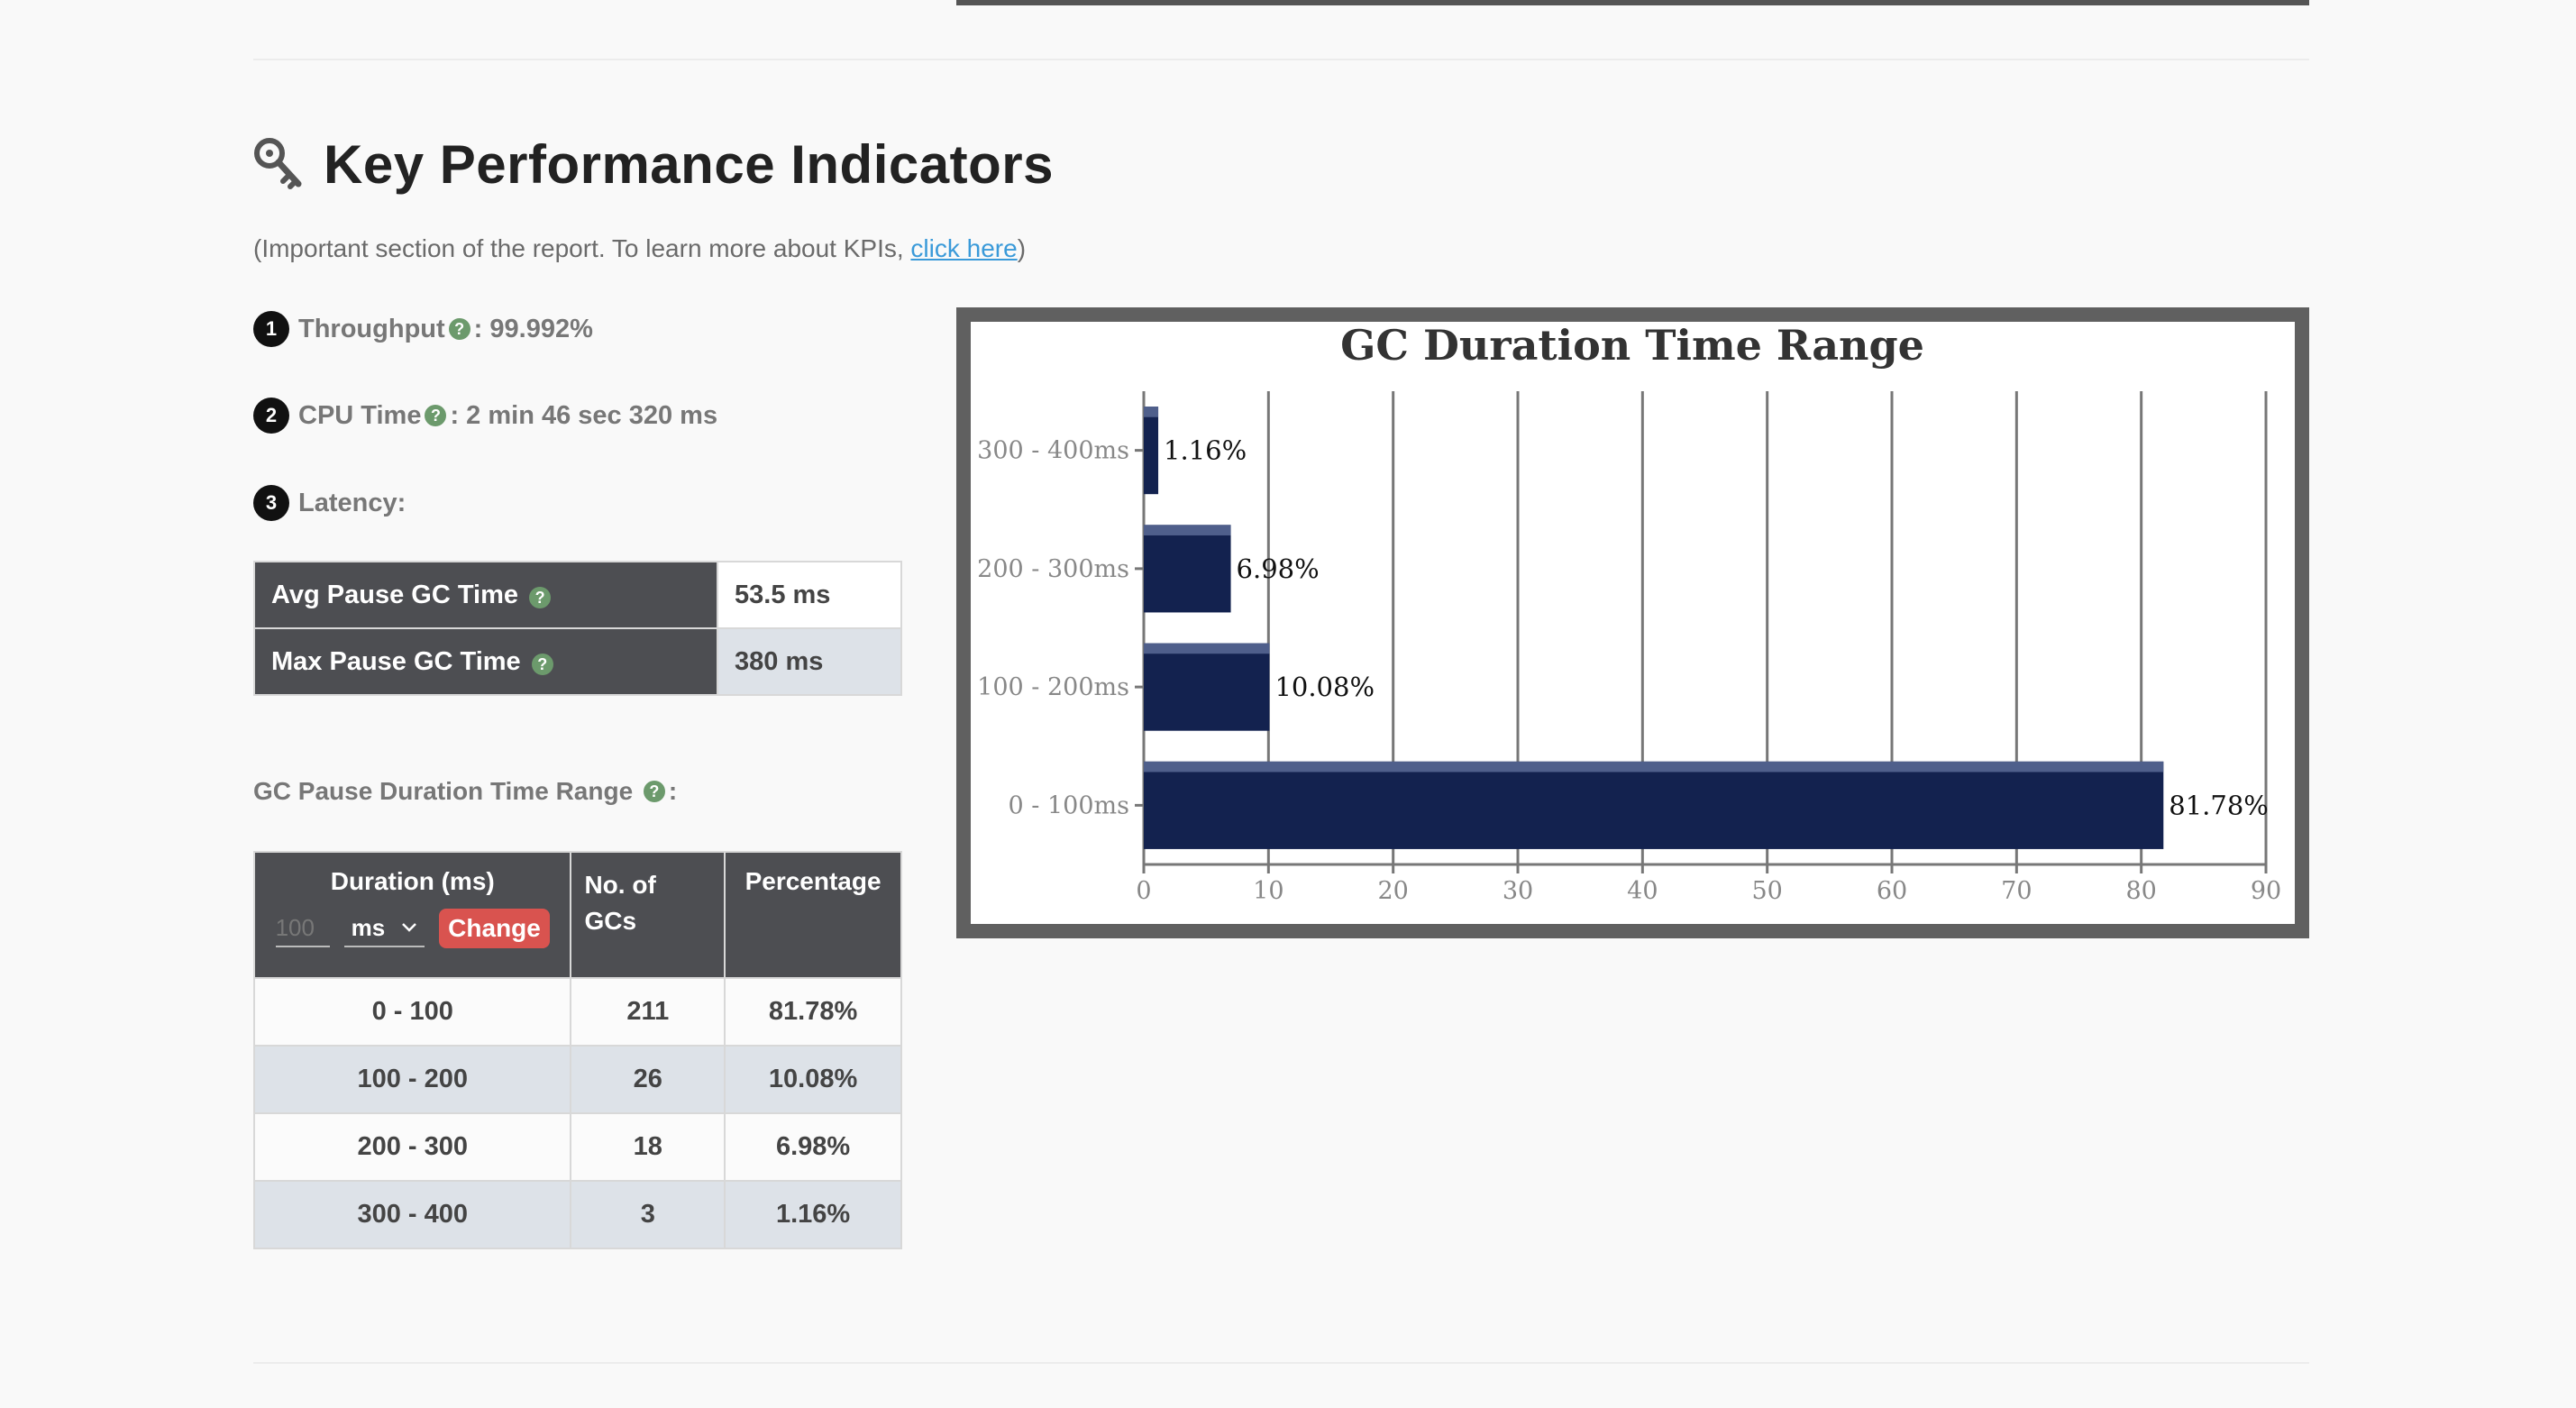  Describe the element at coordinates (1518, 891) in the screenshot. I see `x-tick-label: 30` at that location.